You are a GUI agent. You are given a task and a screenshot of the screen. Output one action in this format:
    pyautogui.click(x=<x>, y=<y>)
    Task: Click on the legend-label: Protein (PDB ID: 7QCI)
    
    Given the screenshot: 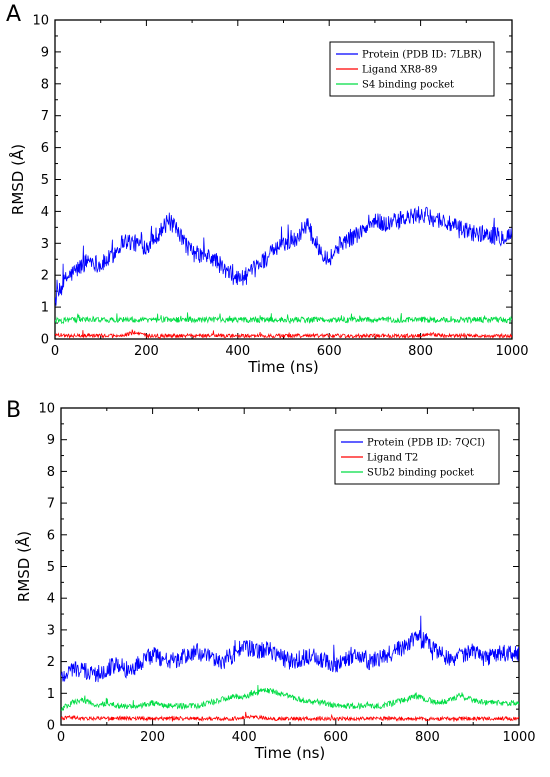 What is the action you would take?
    pyautogui.click(x=426, y=443)
    